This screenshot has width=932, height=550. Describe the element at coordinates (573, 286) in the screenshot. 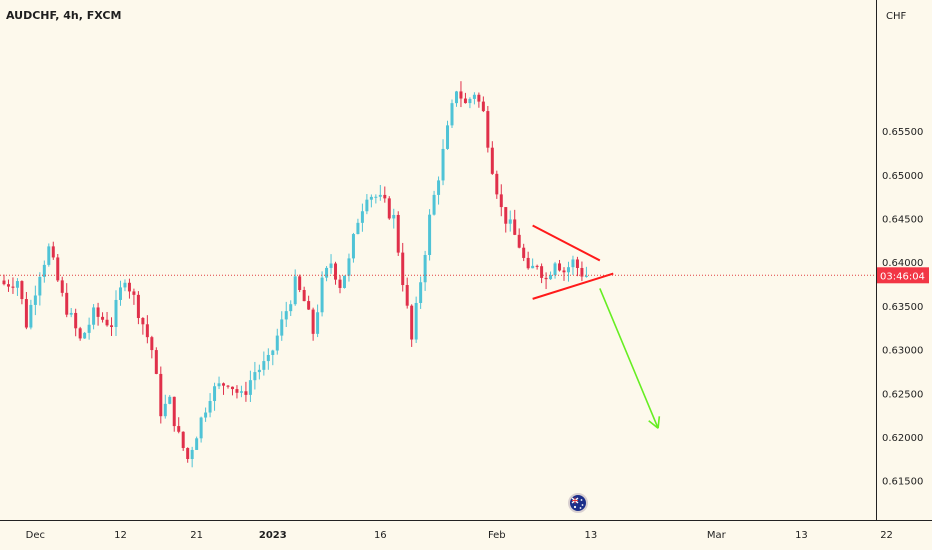

I see `triangle-lower-line` at that location.